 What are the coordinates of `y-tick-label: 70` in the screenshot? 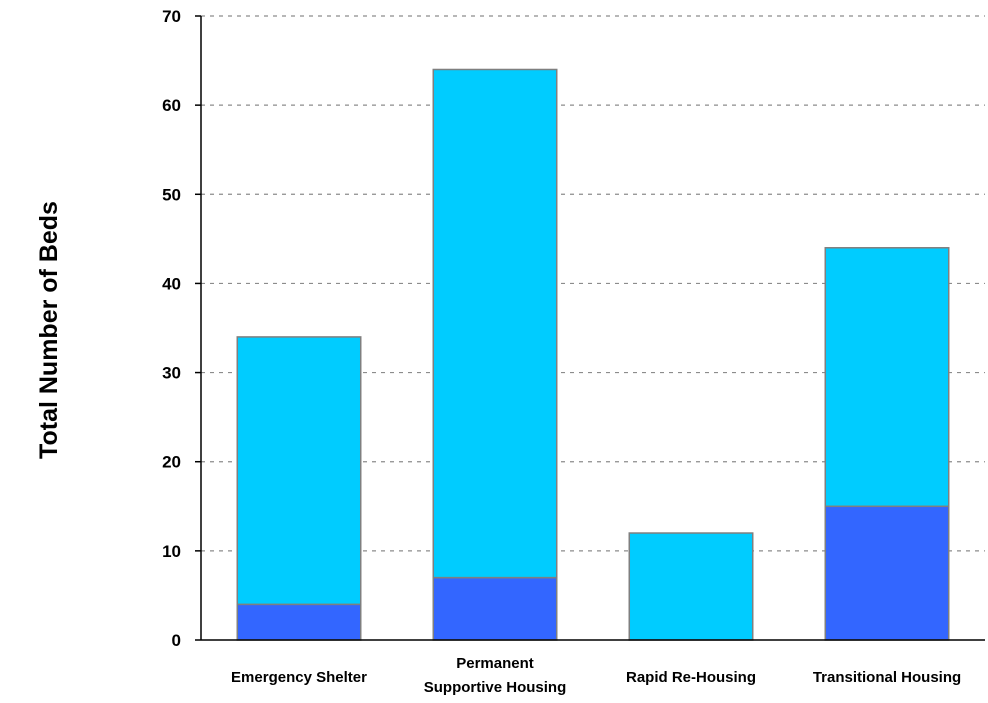 It's located at (171, 16).